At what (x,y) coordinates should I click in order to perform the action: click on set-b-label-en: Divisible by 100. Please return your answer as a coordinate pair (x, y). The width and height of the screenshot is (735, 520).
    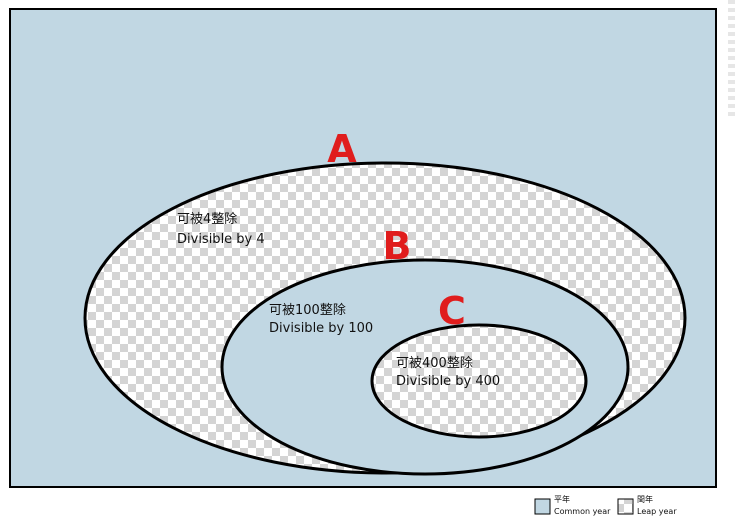
    Looking at the image, I should click on (321, 328).